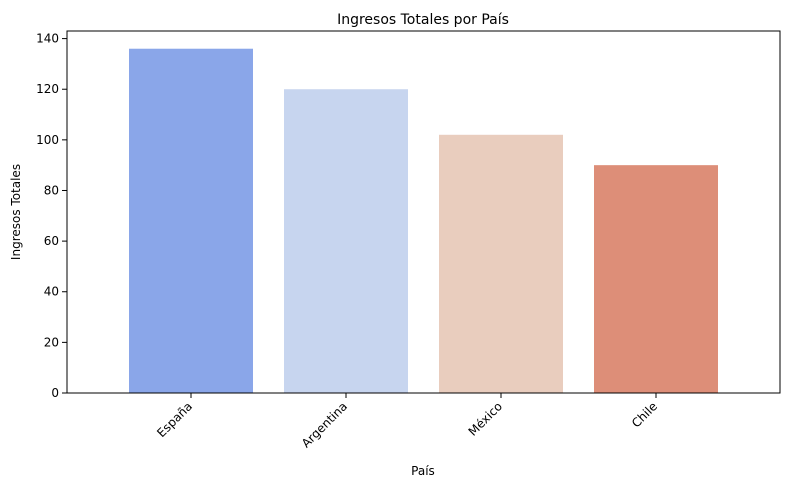 Image resolution: width=790 pixels, height=490 pixels. What do you see at coordinates (486, 419) in the screenshot?
I see `x-tick-label: México` at bounding box center [486, 419].